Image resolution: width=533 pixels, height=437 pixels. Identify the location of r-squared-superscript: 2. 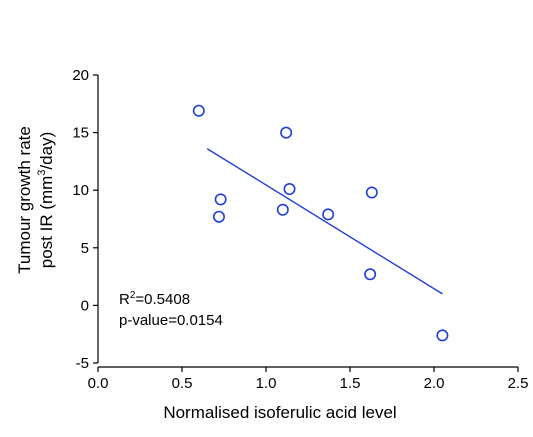
(133, 295).